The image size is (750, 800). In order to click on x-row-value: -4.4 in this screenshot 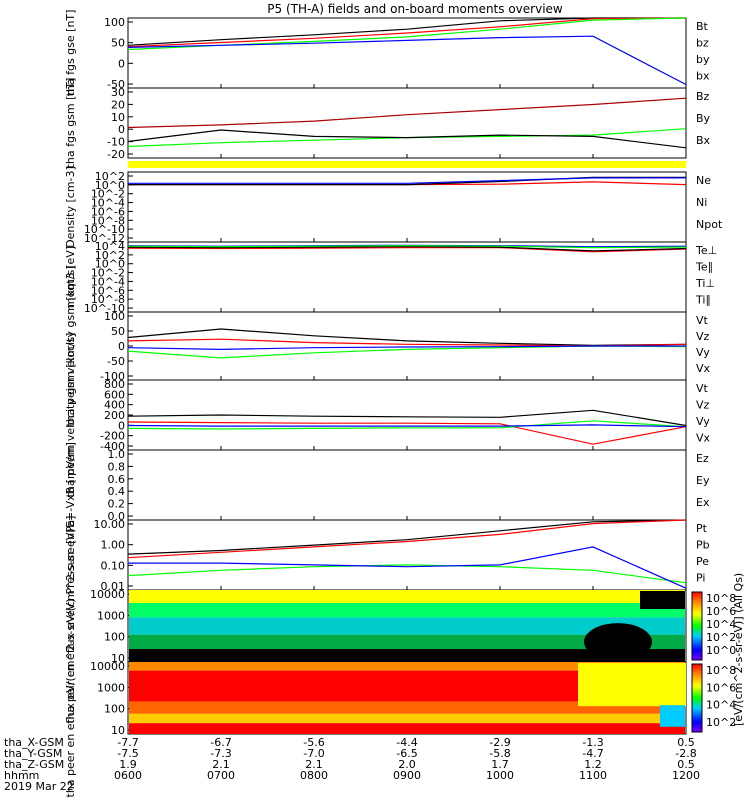, I will do `click(406, 742)`.